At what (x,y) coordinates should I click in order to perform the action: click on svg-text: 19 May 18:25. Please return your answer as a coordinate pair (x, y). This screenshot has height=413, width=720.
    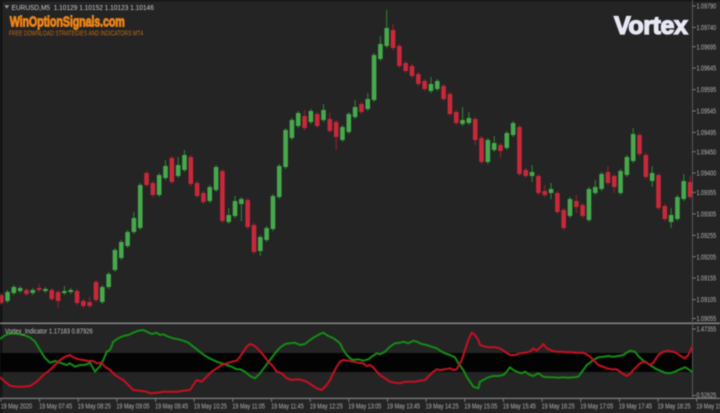
    Looking at the image, I should click on (674, 407).